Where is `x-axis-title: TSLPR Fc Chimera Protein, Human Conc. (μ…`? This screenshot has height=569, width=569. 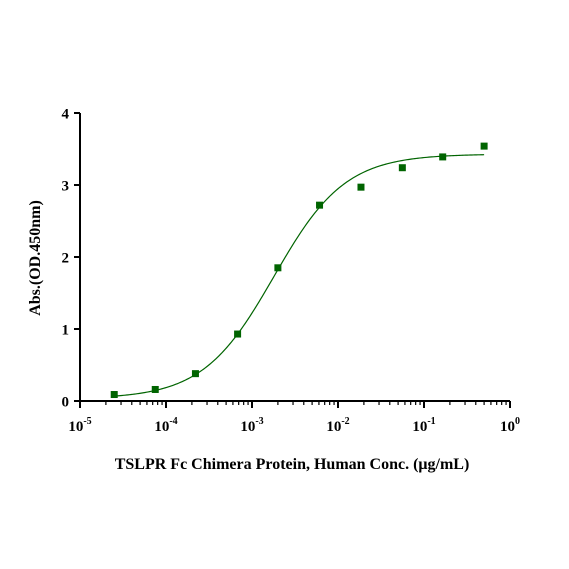 x-axis-title: TSLPR Fc Chimera Protein, Human Conc. (μ… is located at coordinates (292, 464).